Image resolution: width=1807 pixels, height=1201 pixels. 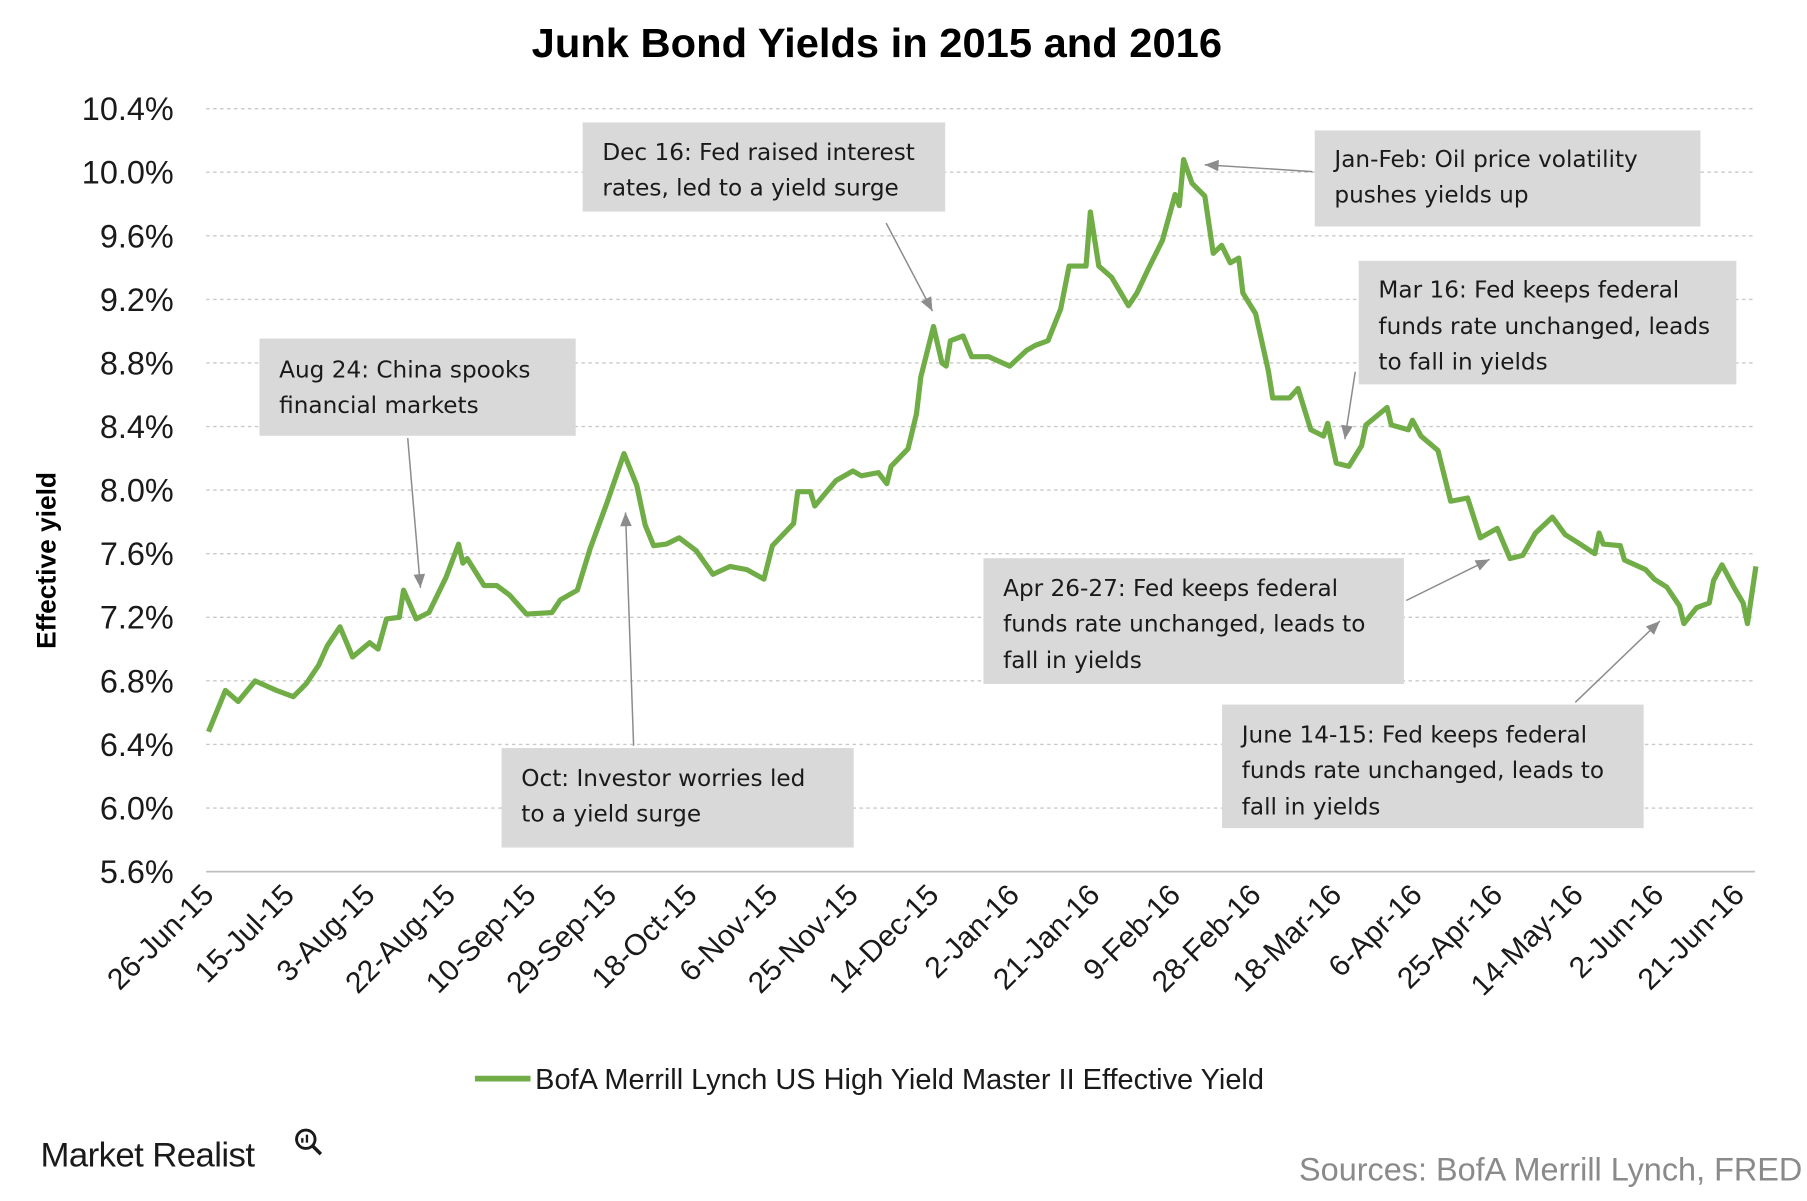 I want to click on y-tick-label: 5.6%, so click(x=137, y=872).